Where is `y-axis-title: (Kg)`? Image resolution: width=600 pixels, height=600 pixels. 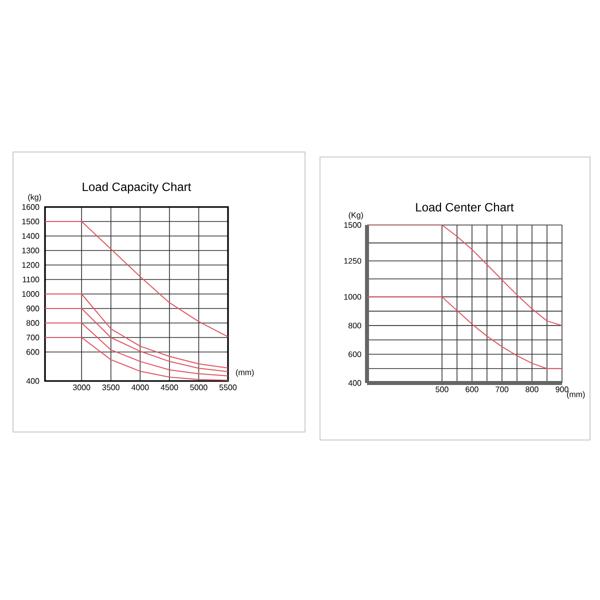 y-axis-title: (Kg) is located at coordinates (355, 216).